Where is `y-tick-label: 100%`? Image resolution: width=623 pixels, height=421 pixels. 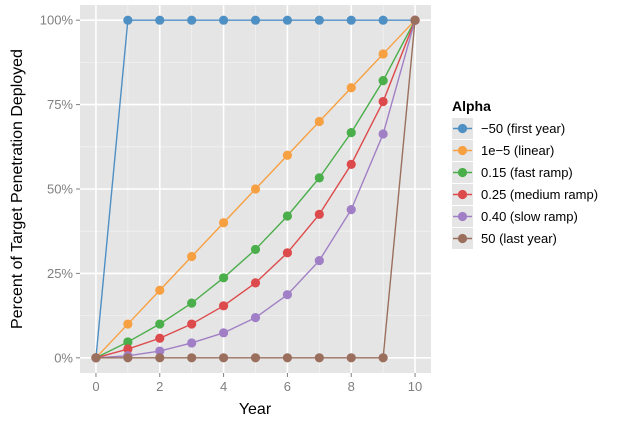
y-tick-label: 100% is located at coordinates (57, 20).